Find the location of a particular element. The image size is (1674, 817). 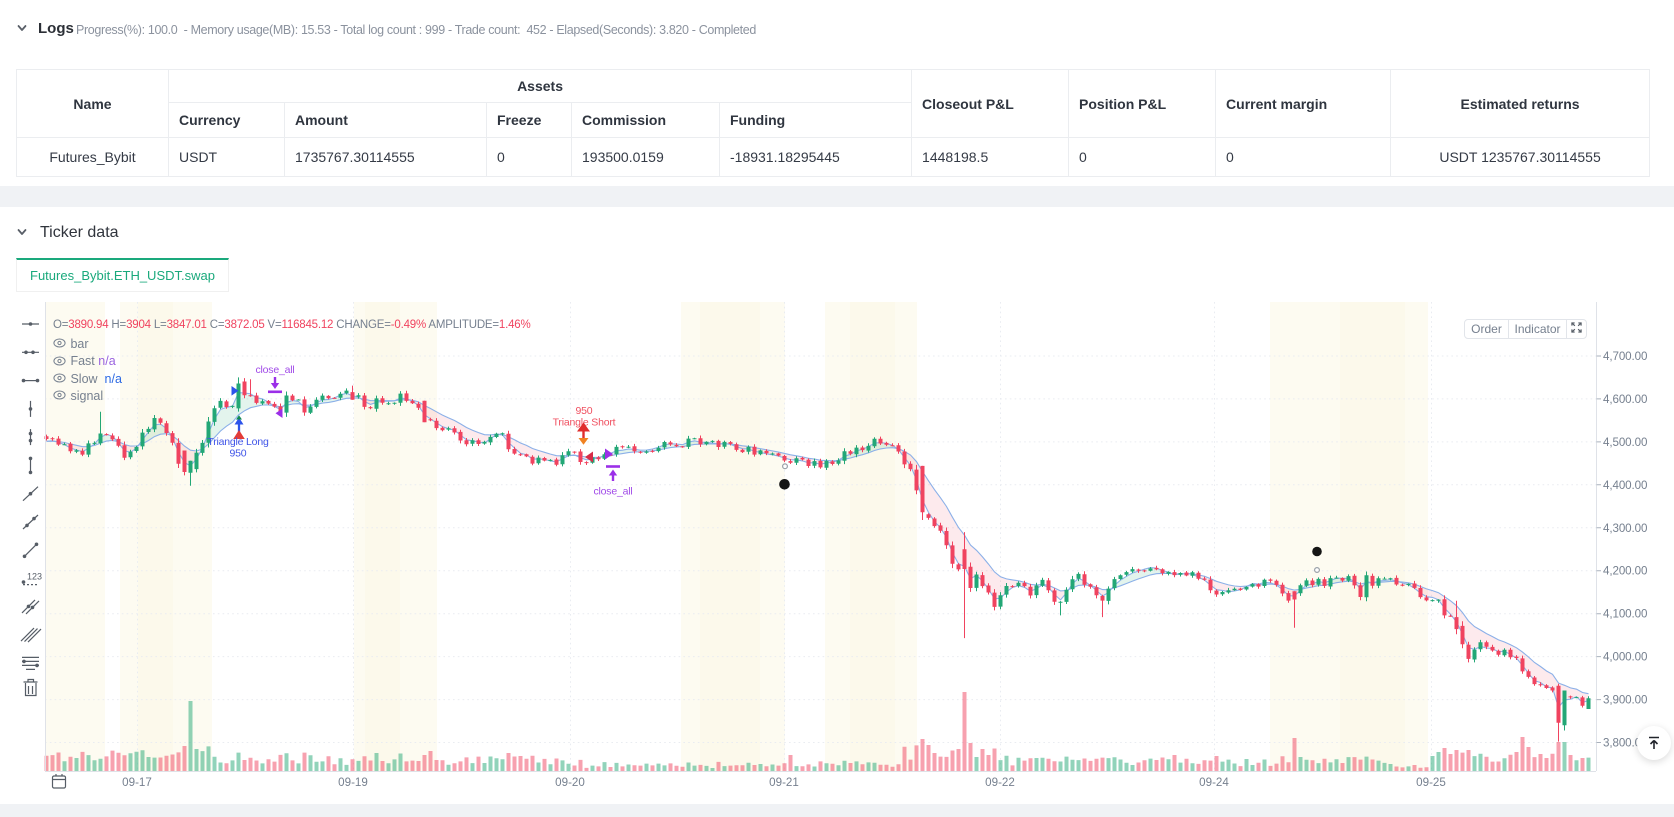

svg-text: 09-21 is located at coordinates (784, 782).